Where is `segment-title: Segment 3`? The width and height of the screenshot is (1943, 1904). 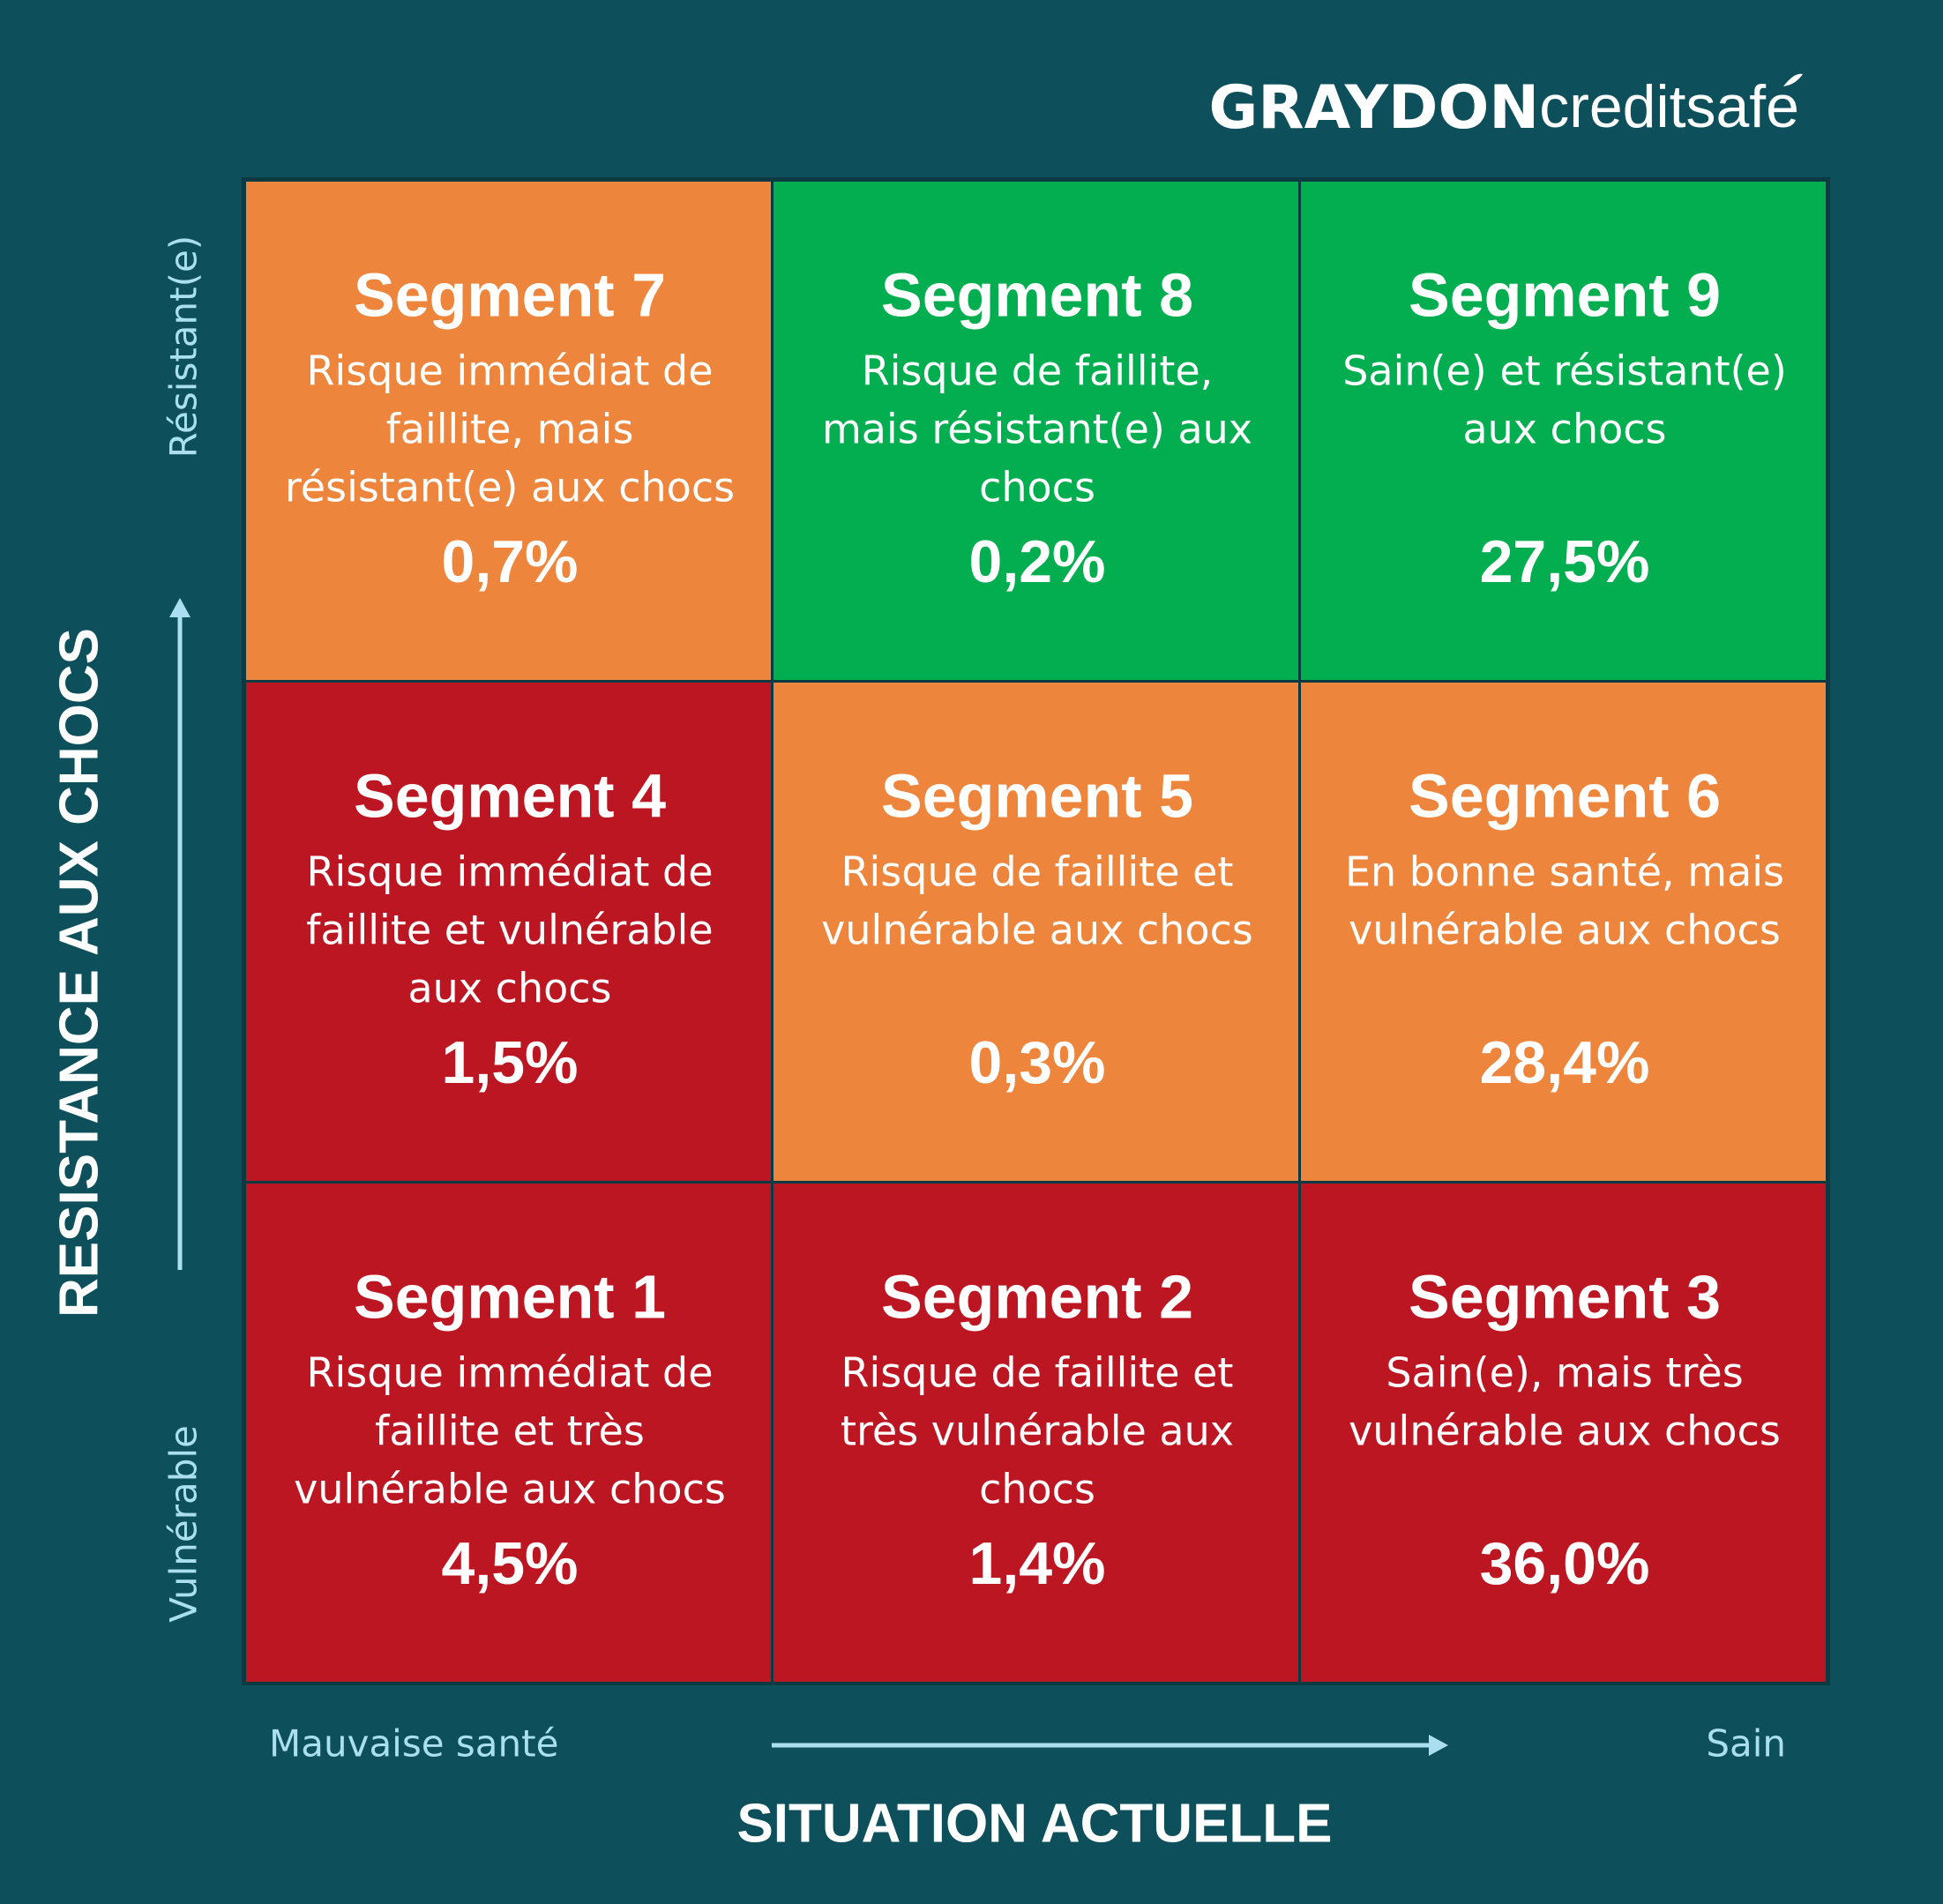 segment-title: Segment 3 is located at coordinates (1565, 1296).